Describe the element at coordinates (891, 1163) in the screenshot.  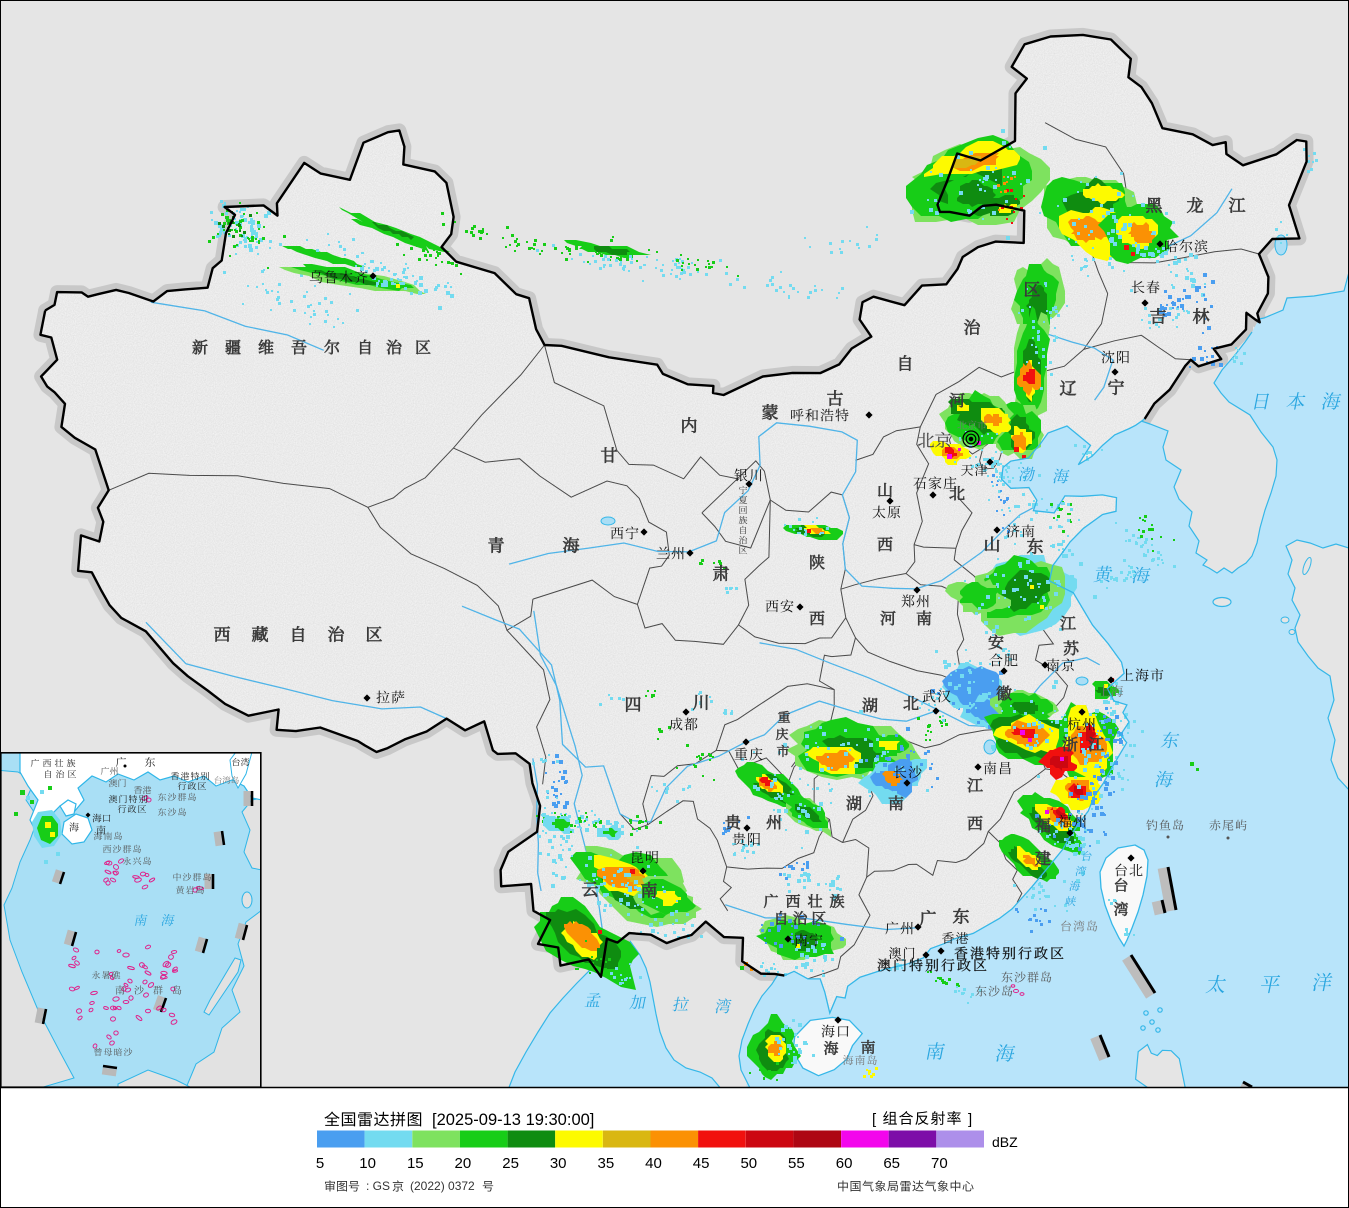
I see `svg-text: 65` at that location.